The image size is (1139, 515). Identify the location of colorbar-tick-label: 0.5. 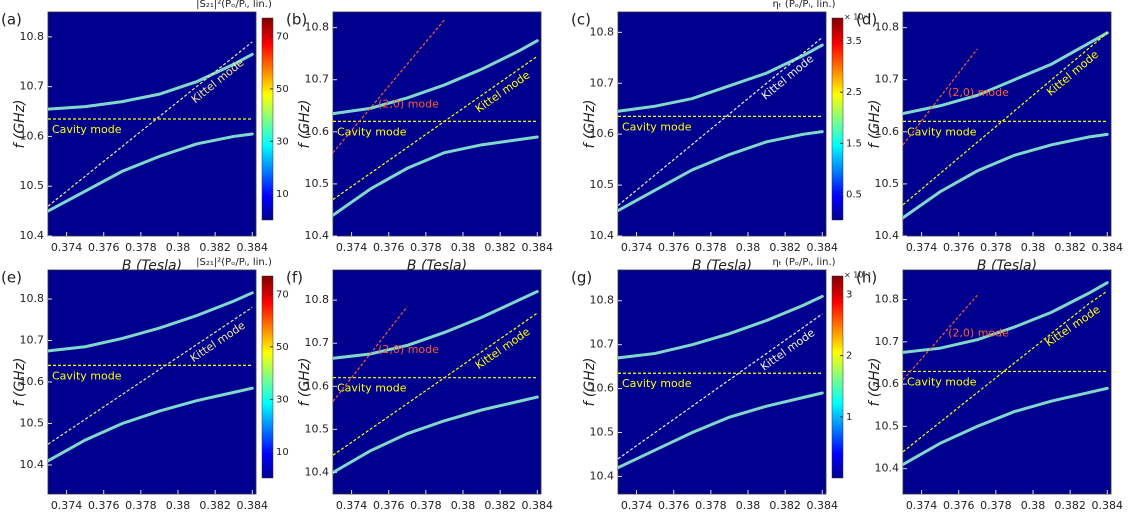
(854, 194).